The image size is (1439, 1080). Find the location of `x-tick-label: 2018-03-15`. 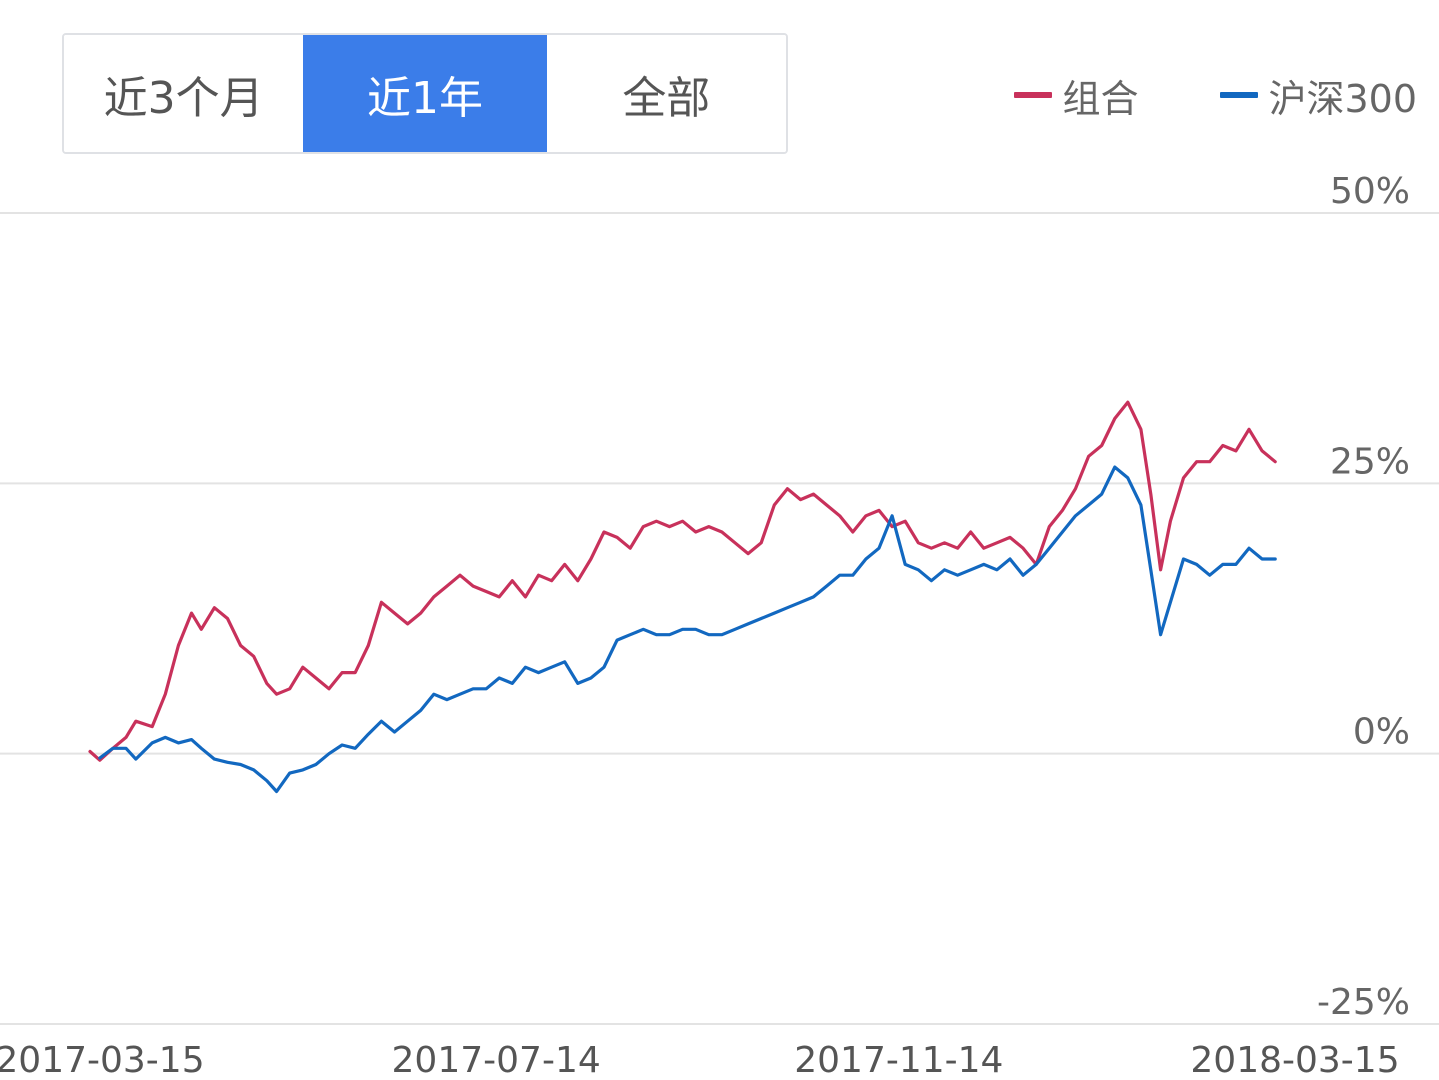

x-tick-label: 2018-03-15 is located at coordinates (1294, 1060).